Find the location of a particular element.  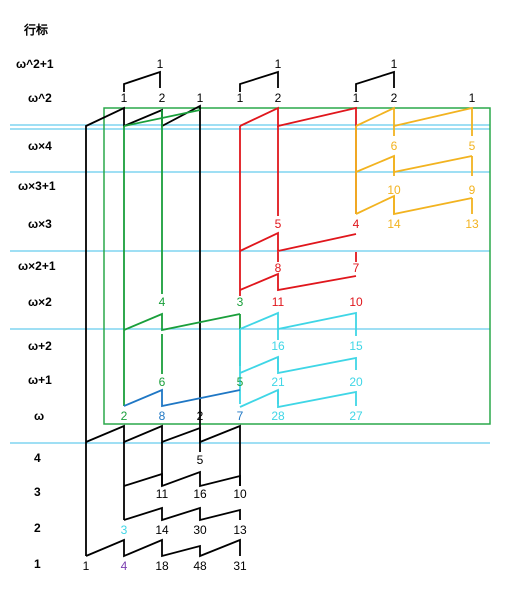

row-label: ω×2+1 is located at coordinates (37, 266).